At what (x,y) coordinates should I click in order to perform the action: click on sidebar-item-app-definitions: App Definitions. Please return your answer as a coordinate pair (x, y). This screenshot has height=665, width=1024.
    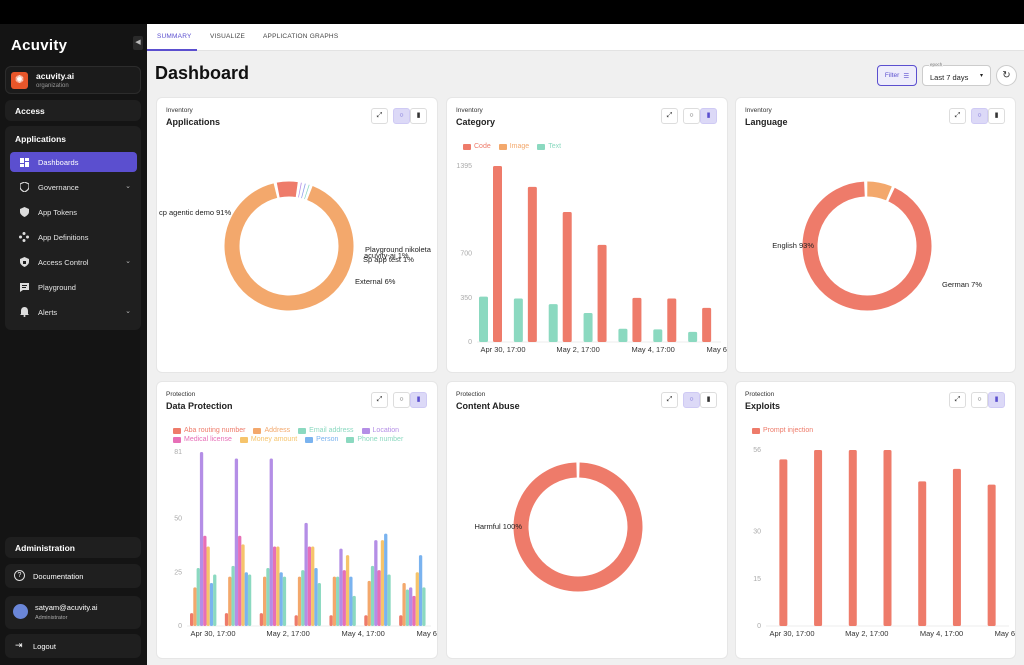
    Looking at the image, I should click on (73, 237).